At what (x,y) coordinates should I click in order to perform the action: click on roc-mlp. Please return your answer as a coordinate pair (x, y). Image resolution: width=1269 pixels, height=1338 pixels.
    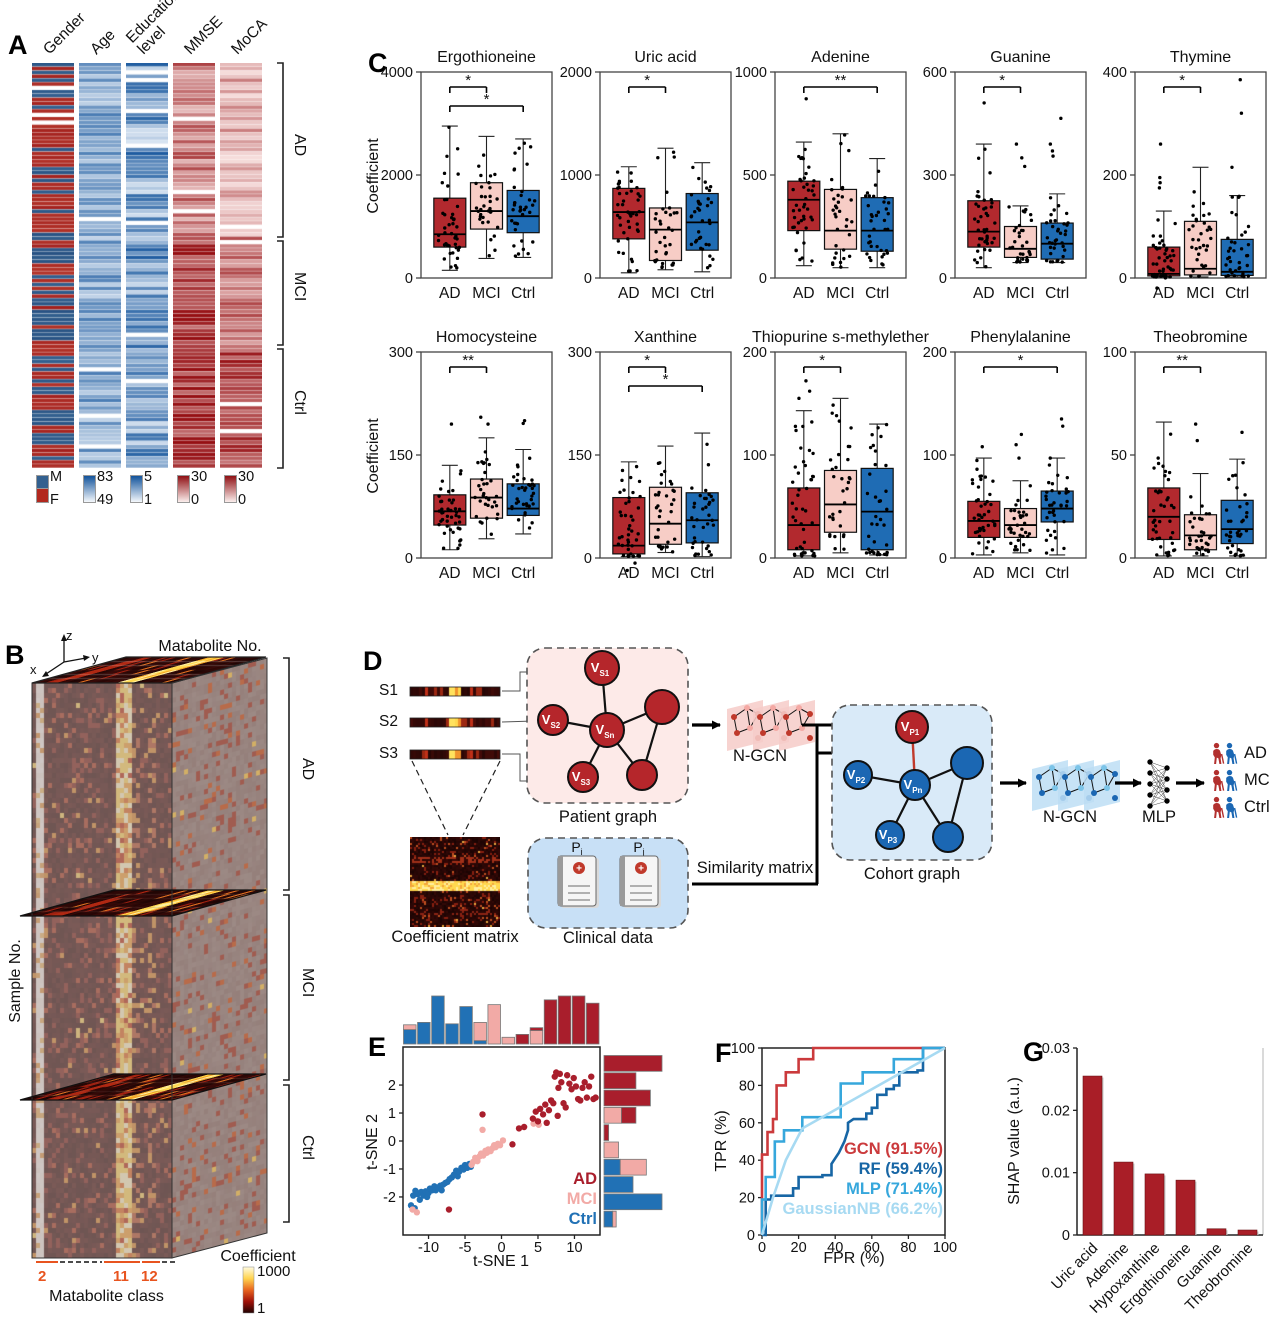
    Looking at the image, I should click on (852, 1140).